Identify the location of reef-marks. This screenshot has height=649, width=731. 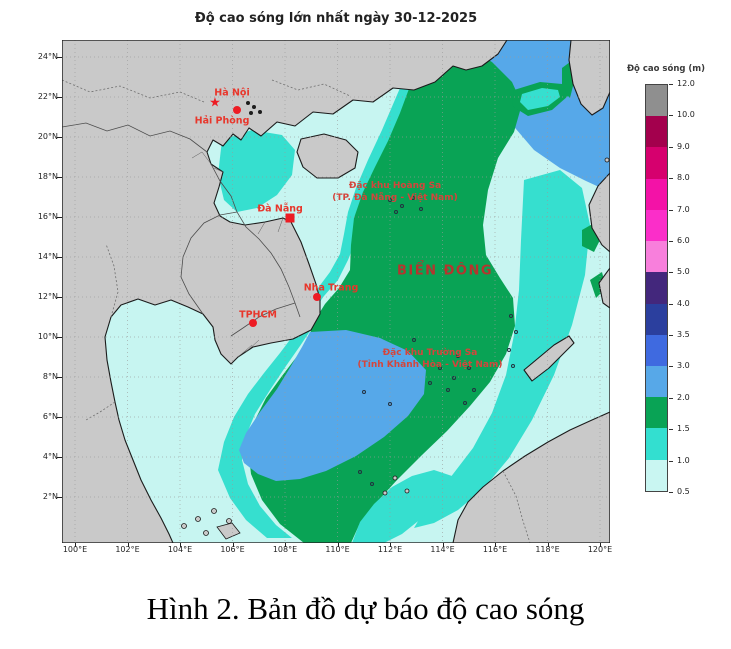
(438, 341).